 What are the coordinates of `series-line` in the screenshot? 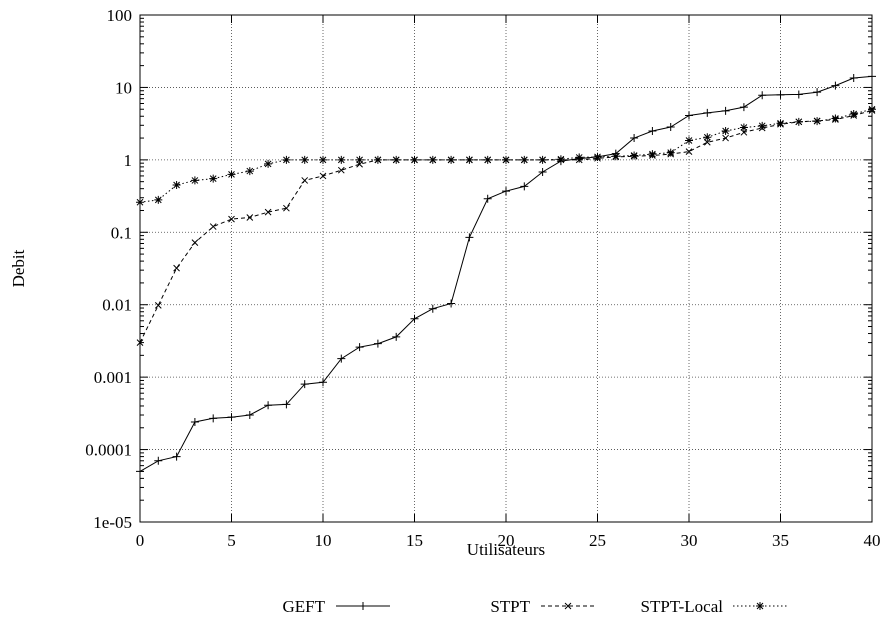 It's located at (506, 155).